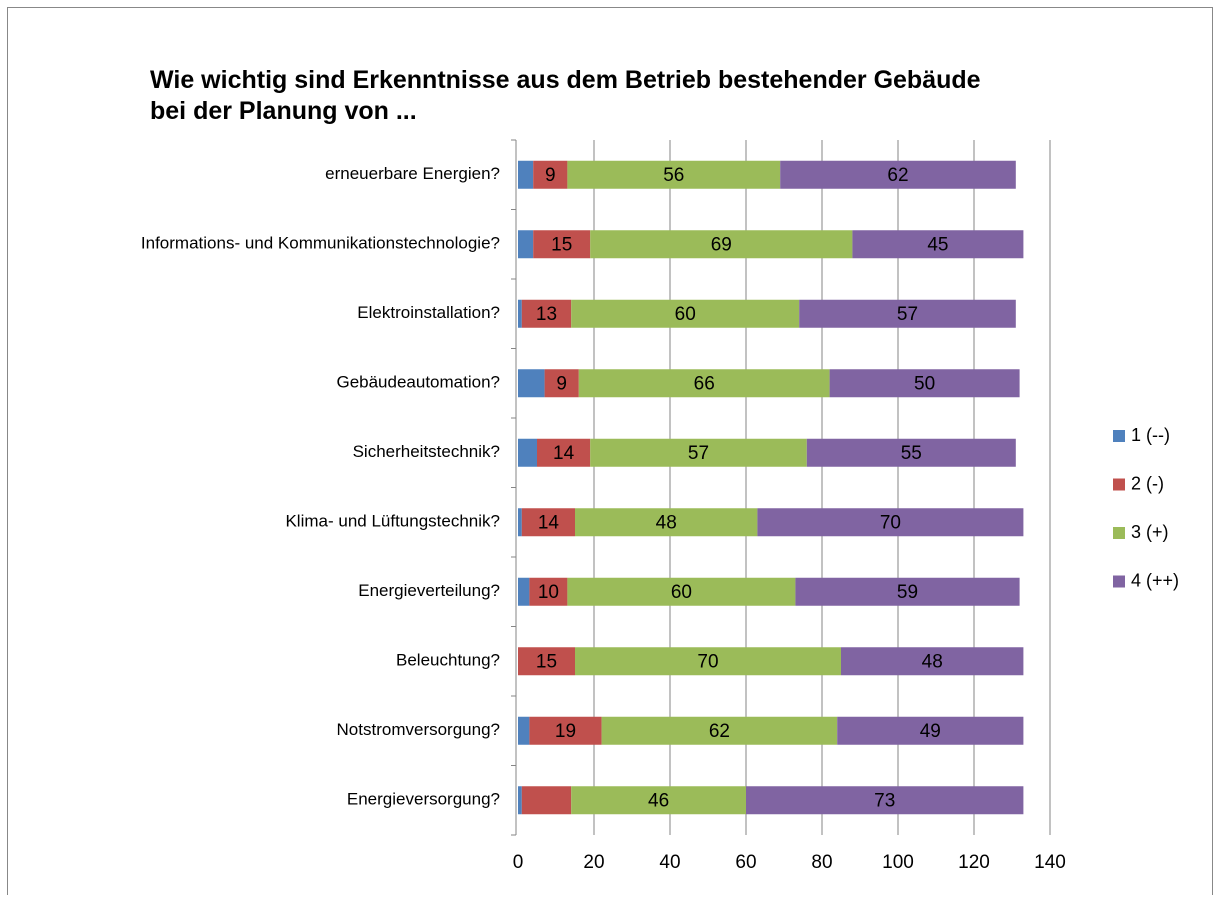  What do you see at coordinates (1155, 580) in the screenshot?
I see `legend-label: 4 (++)` at bounding box center [1155, 580].